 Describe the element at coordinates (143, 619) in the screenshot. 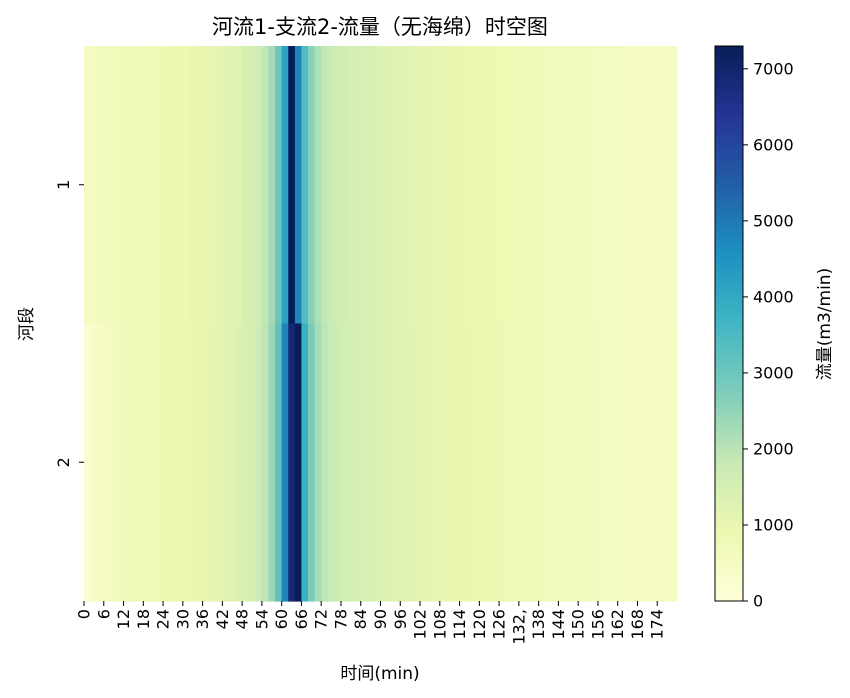

I see `x-tick-label: 18` at that location.